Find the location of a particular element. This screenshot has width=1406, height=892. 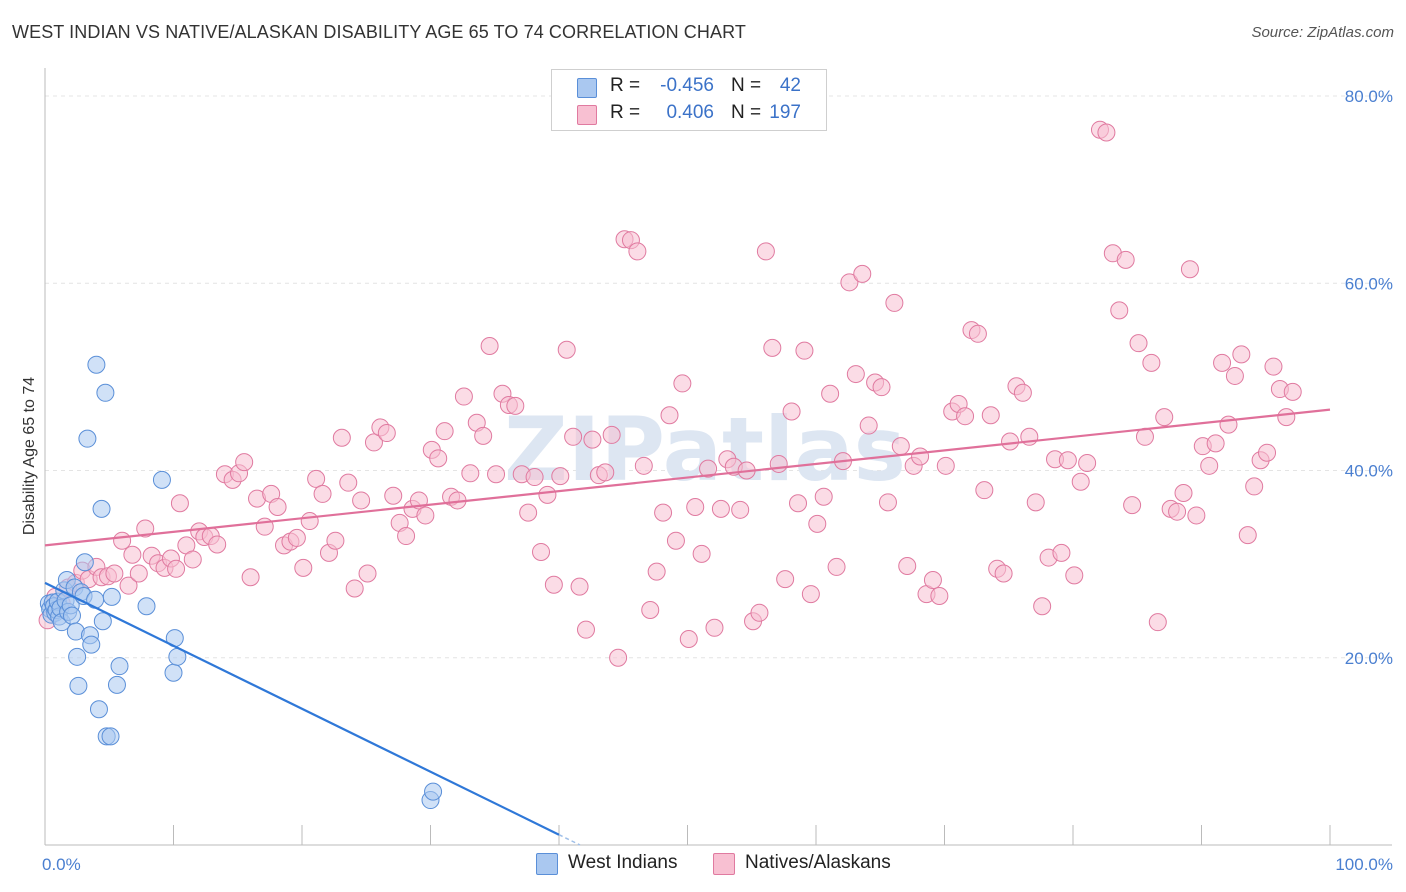

y-tick-label: 20.0% is located at coordinates (1369, 658).